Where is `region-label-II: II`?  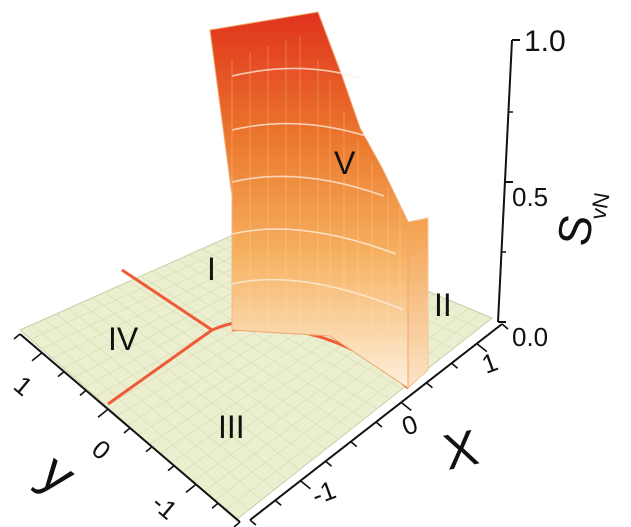
region-label-II: II is located at coordinates (443, 305).